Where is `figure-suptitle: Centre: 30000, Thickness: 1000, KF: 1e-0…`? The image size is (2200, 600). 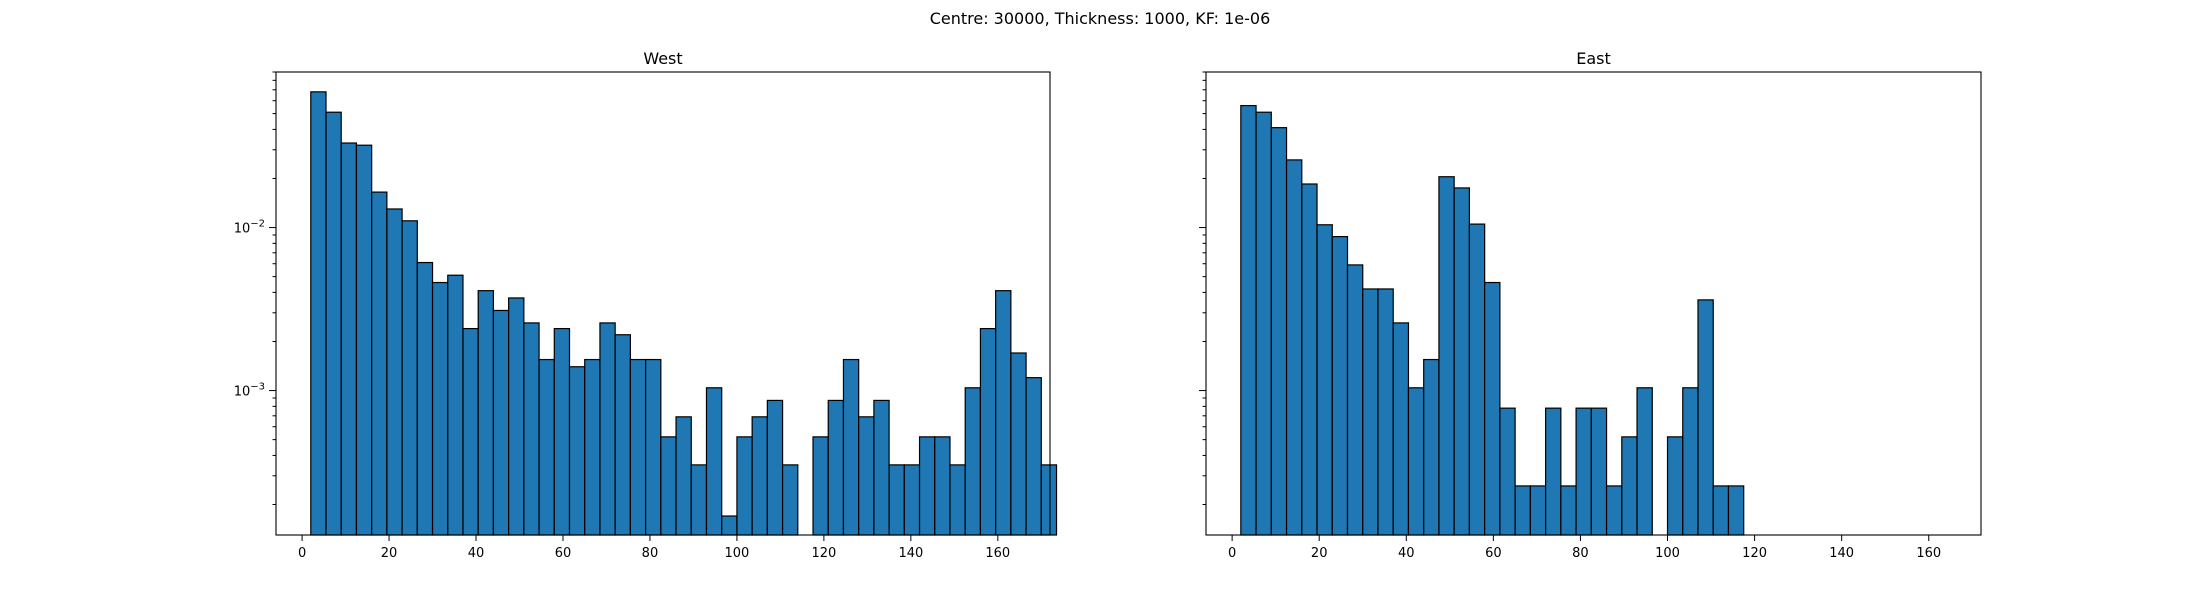
figure-suptitle: Centre: 30000, Thickness: 1000, KF: 1e-0… is located at coordinates (1100, 18).